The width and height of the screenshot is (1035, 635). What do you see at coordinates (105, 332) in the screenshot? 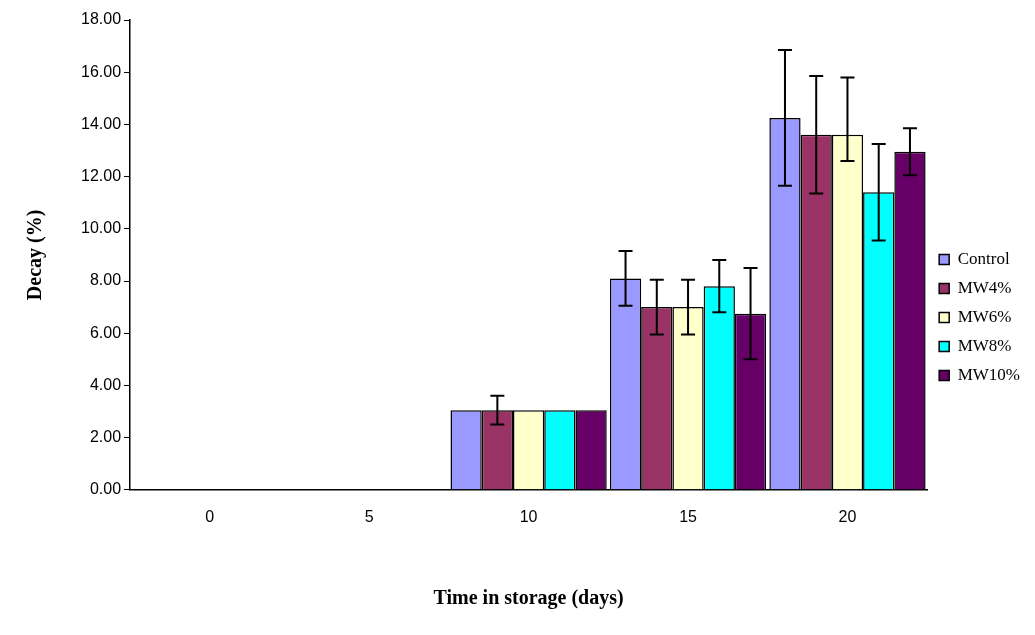
I see `y-tick-label: 6.00` at bounding box center [105, 332].